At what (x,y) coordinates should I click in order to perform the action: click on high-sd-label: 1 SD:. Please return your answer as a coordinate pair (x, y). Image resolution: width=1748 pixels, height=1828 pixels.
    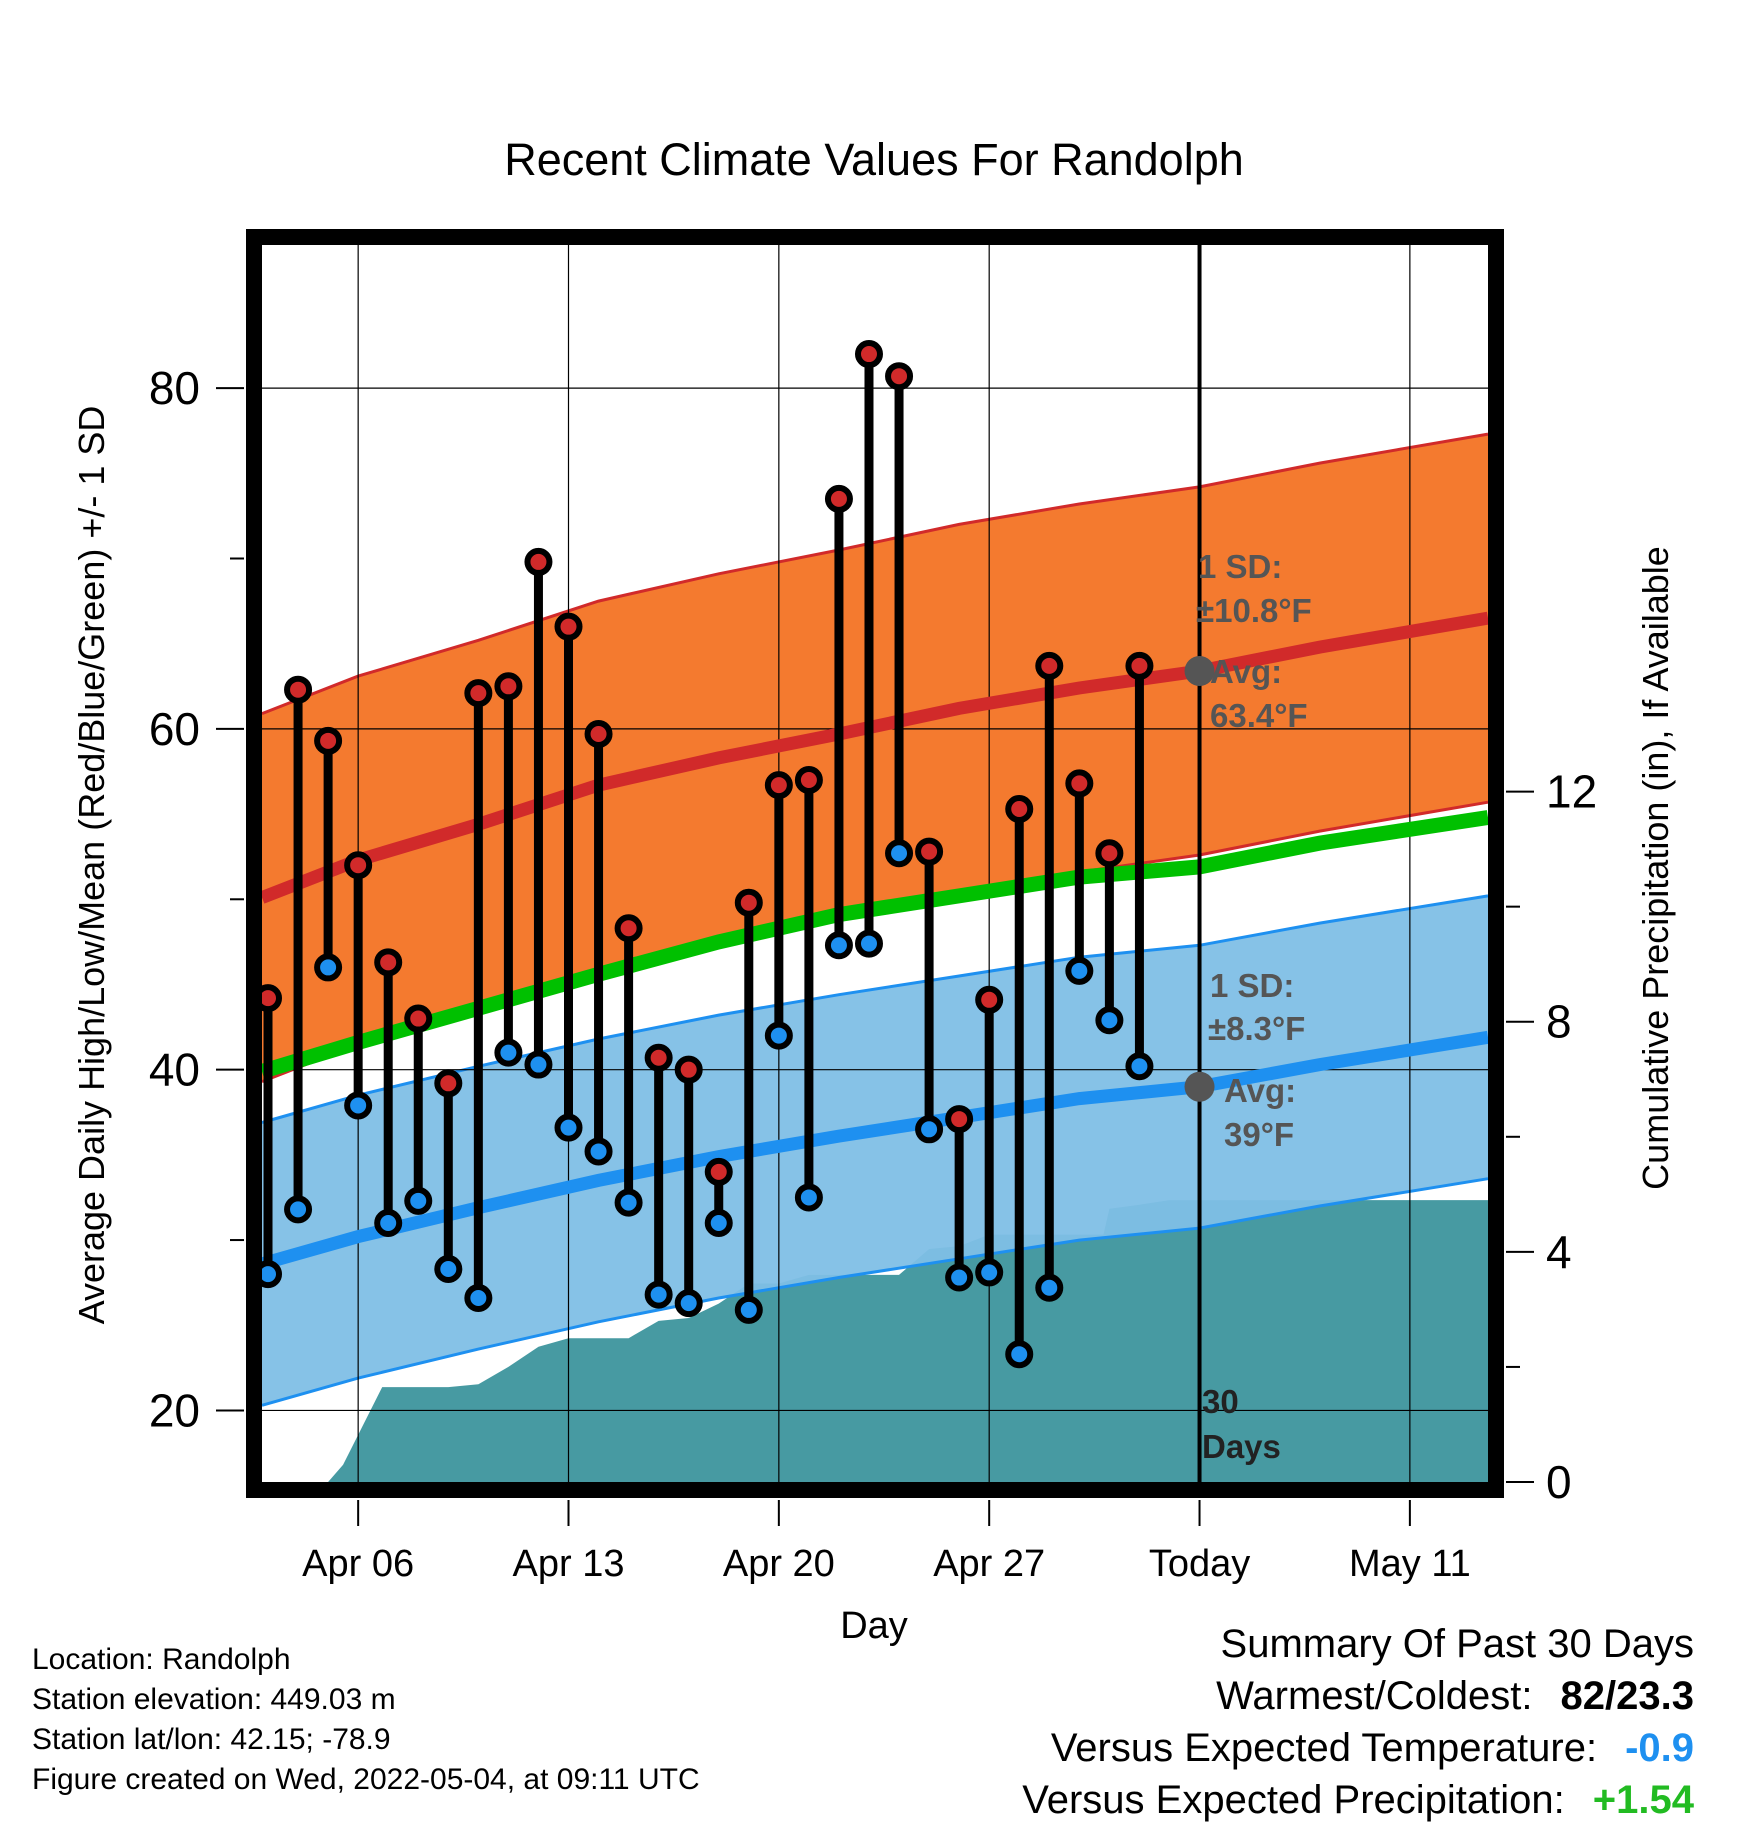
    Looking at the image, I should click on (1240, 566).